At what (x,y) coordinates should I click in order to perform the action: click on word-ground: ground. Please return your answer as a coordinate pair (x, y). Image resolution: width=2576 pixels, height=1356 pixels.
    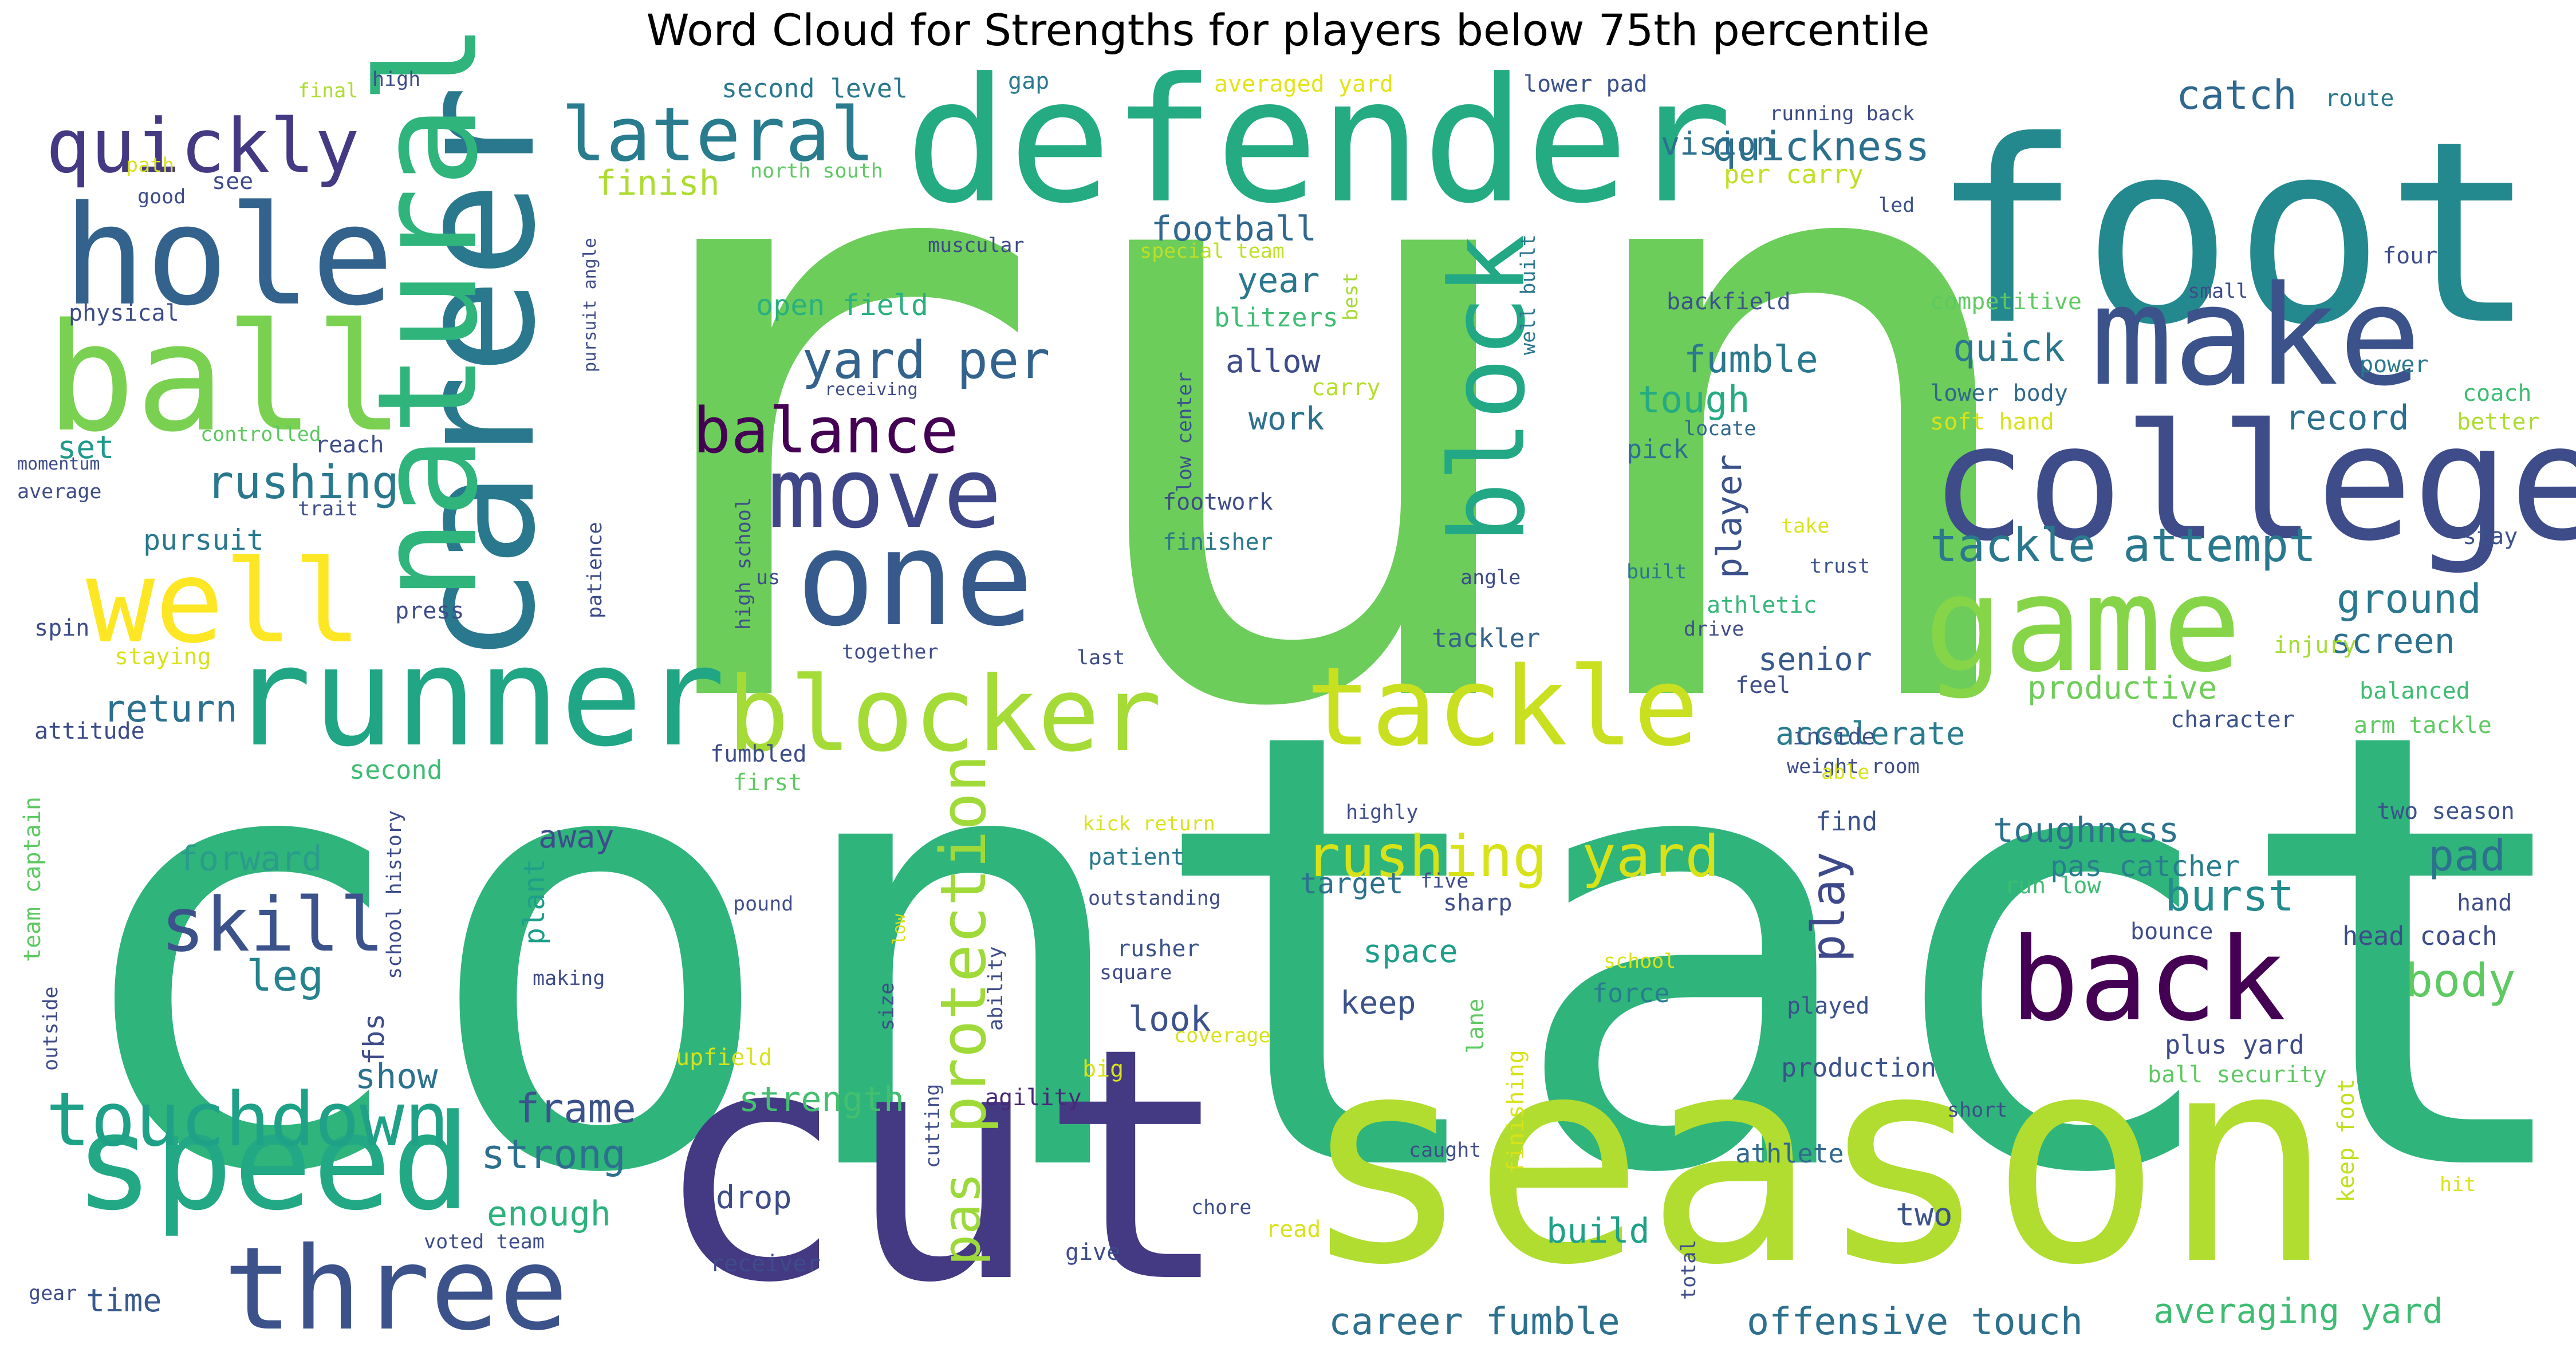
    Looking at the image, I should click on (2410, 598).